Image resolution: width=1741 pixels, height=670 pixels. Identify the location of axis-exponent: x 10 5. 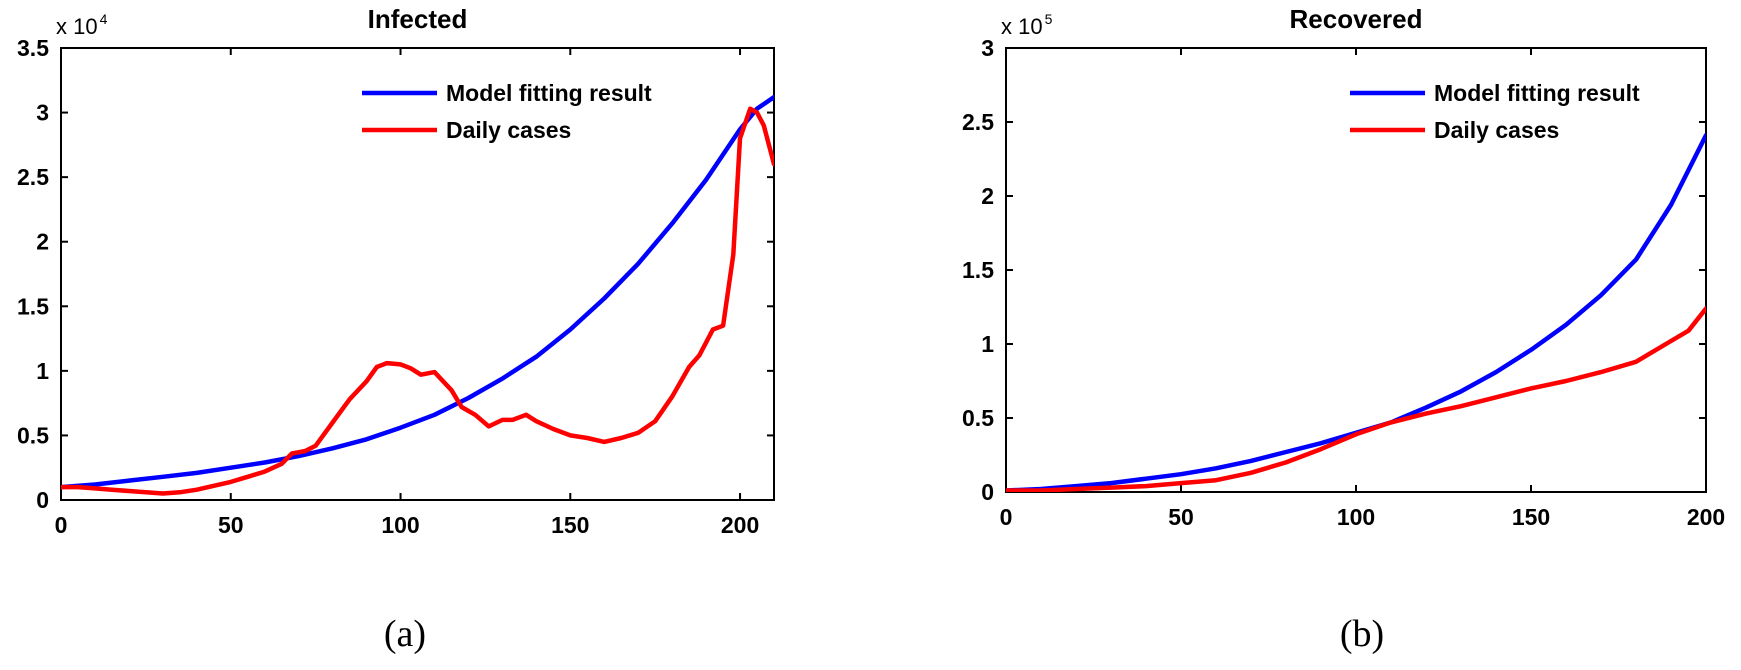
(1027, 25).